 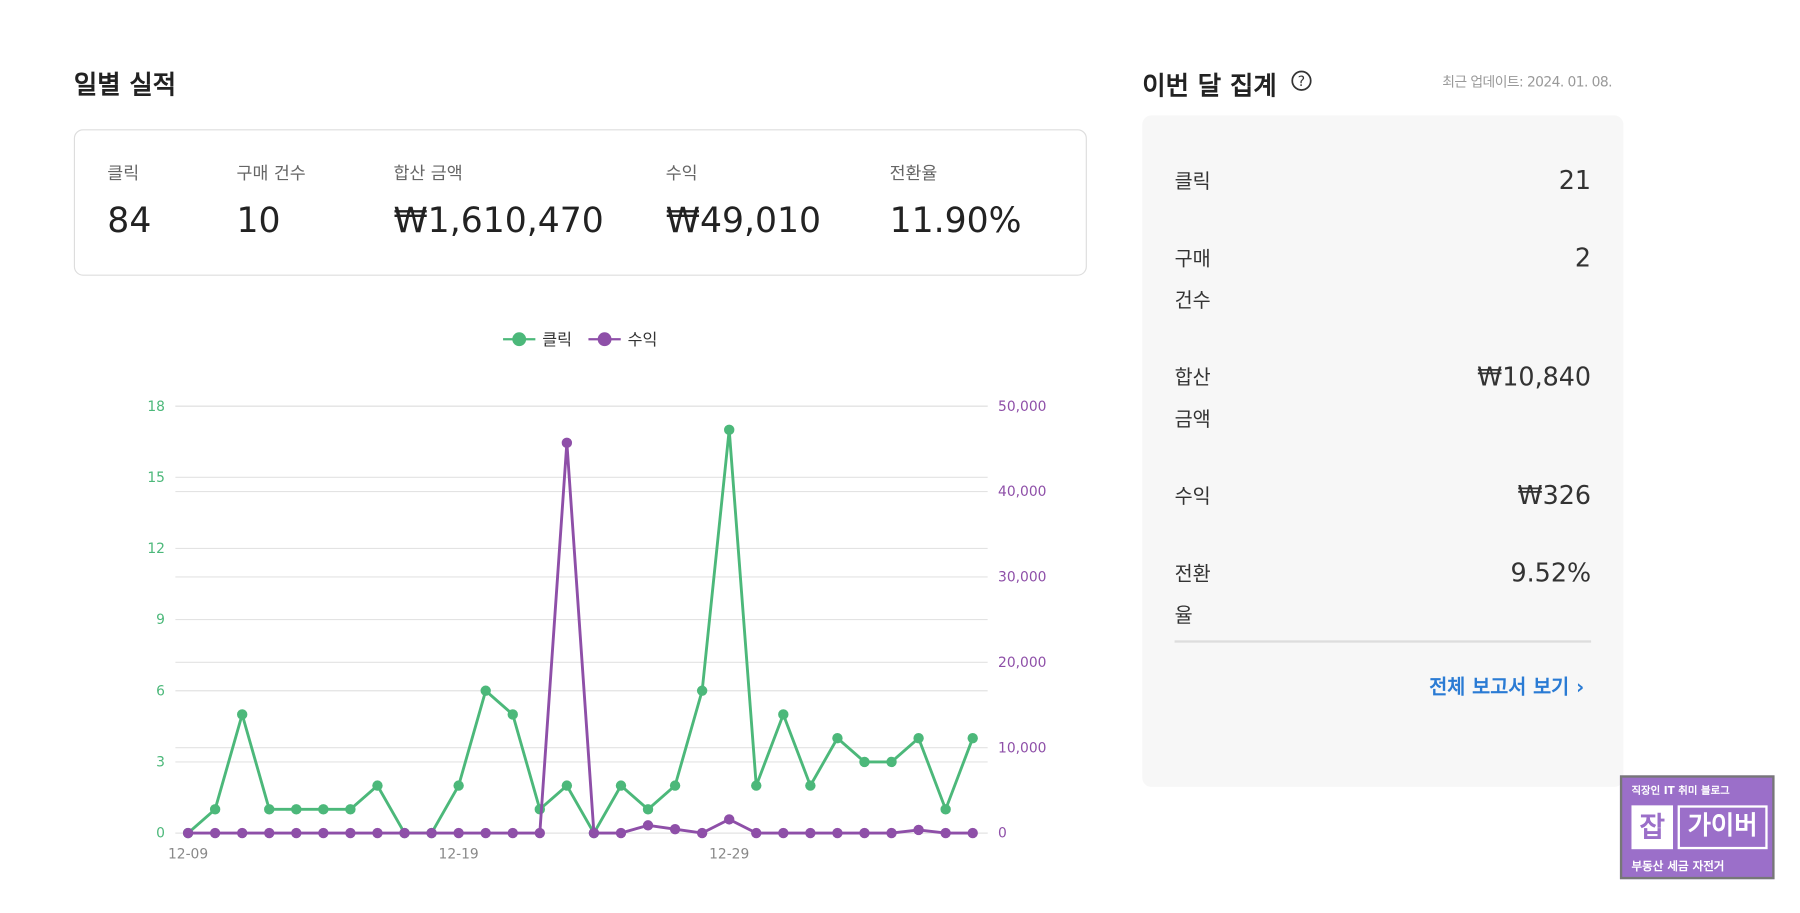 I want to click on legend-label: 클릭, so click(x=557, y=339).